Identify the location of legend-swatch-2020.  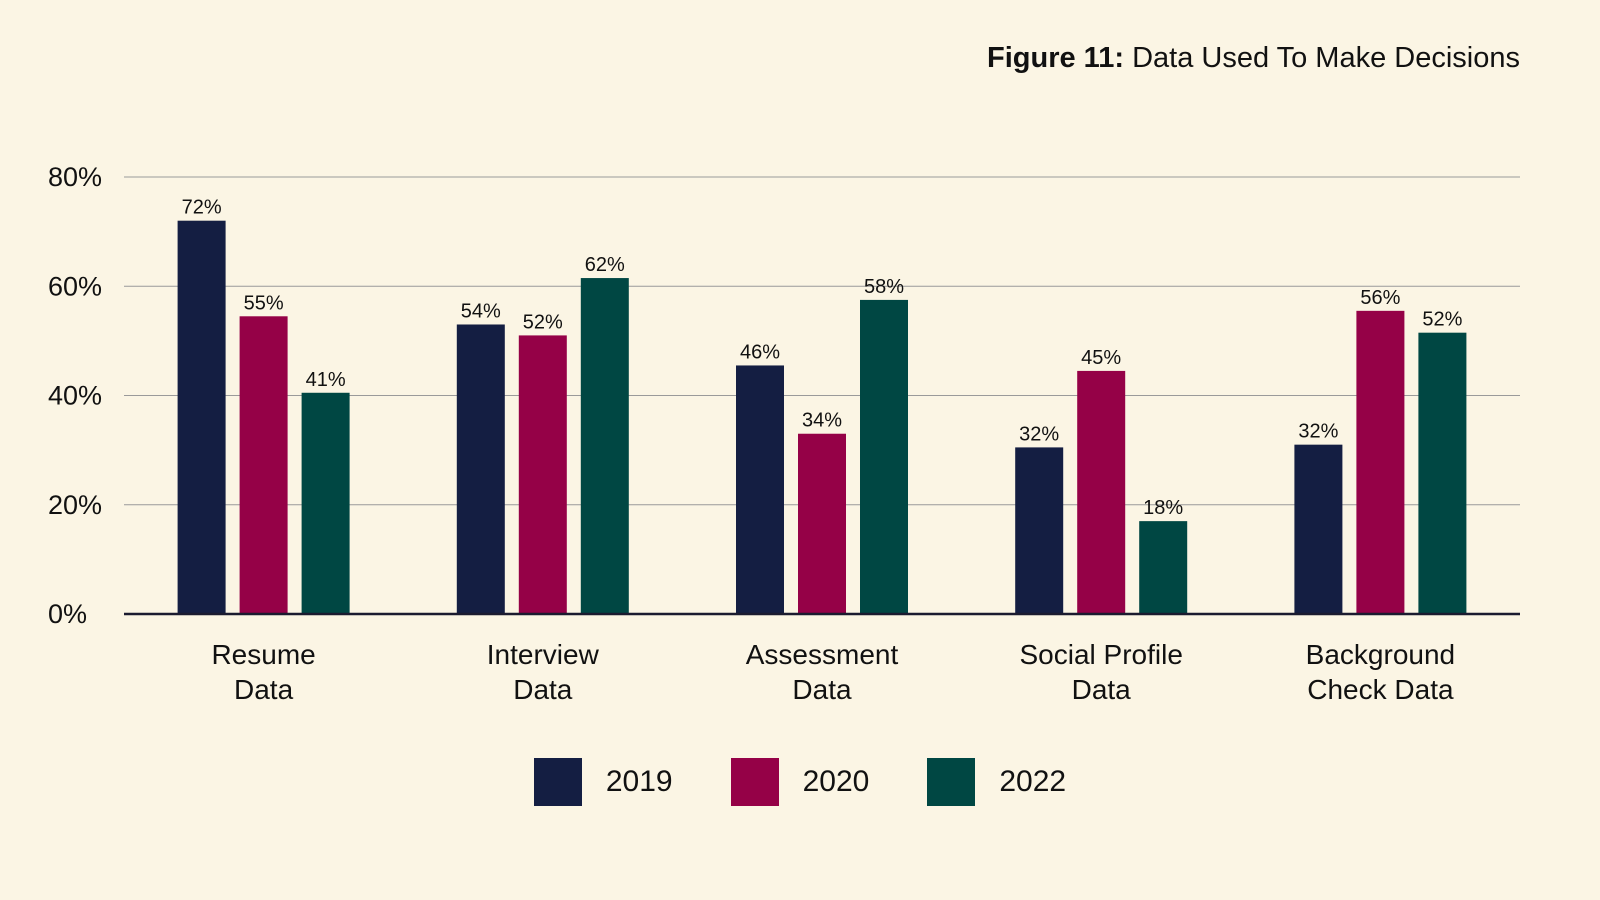
(754, 782).